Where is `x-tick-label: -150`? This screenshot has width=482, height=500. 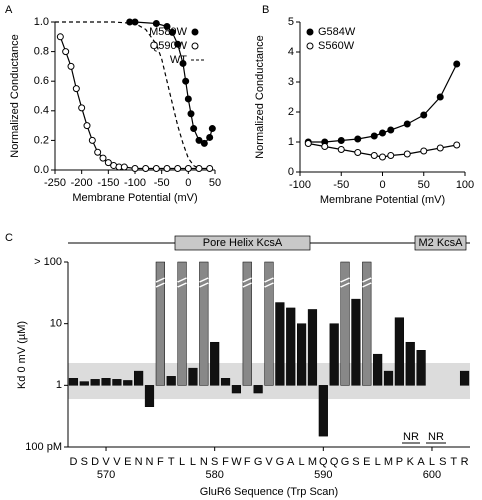 x-tick-label: -150 is located at coordinates (108, 183).